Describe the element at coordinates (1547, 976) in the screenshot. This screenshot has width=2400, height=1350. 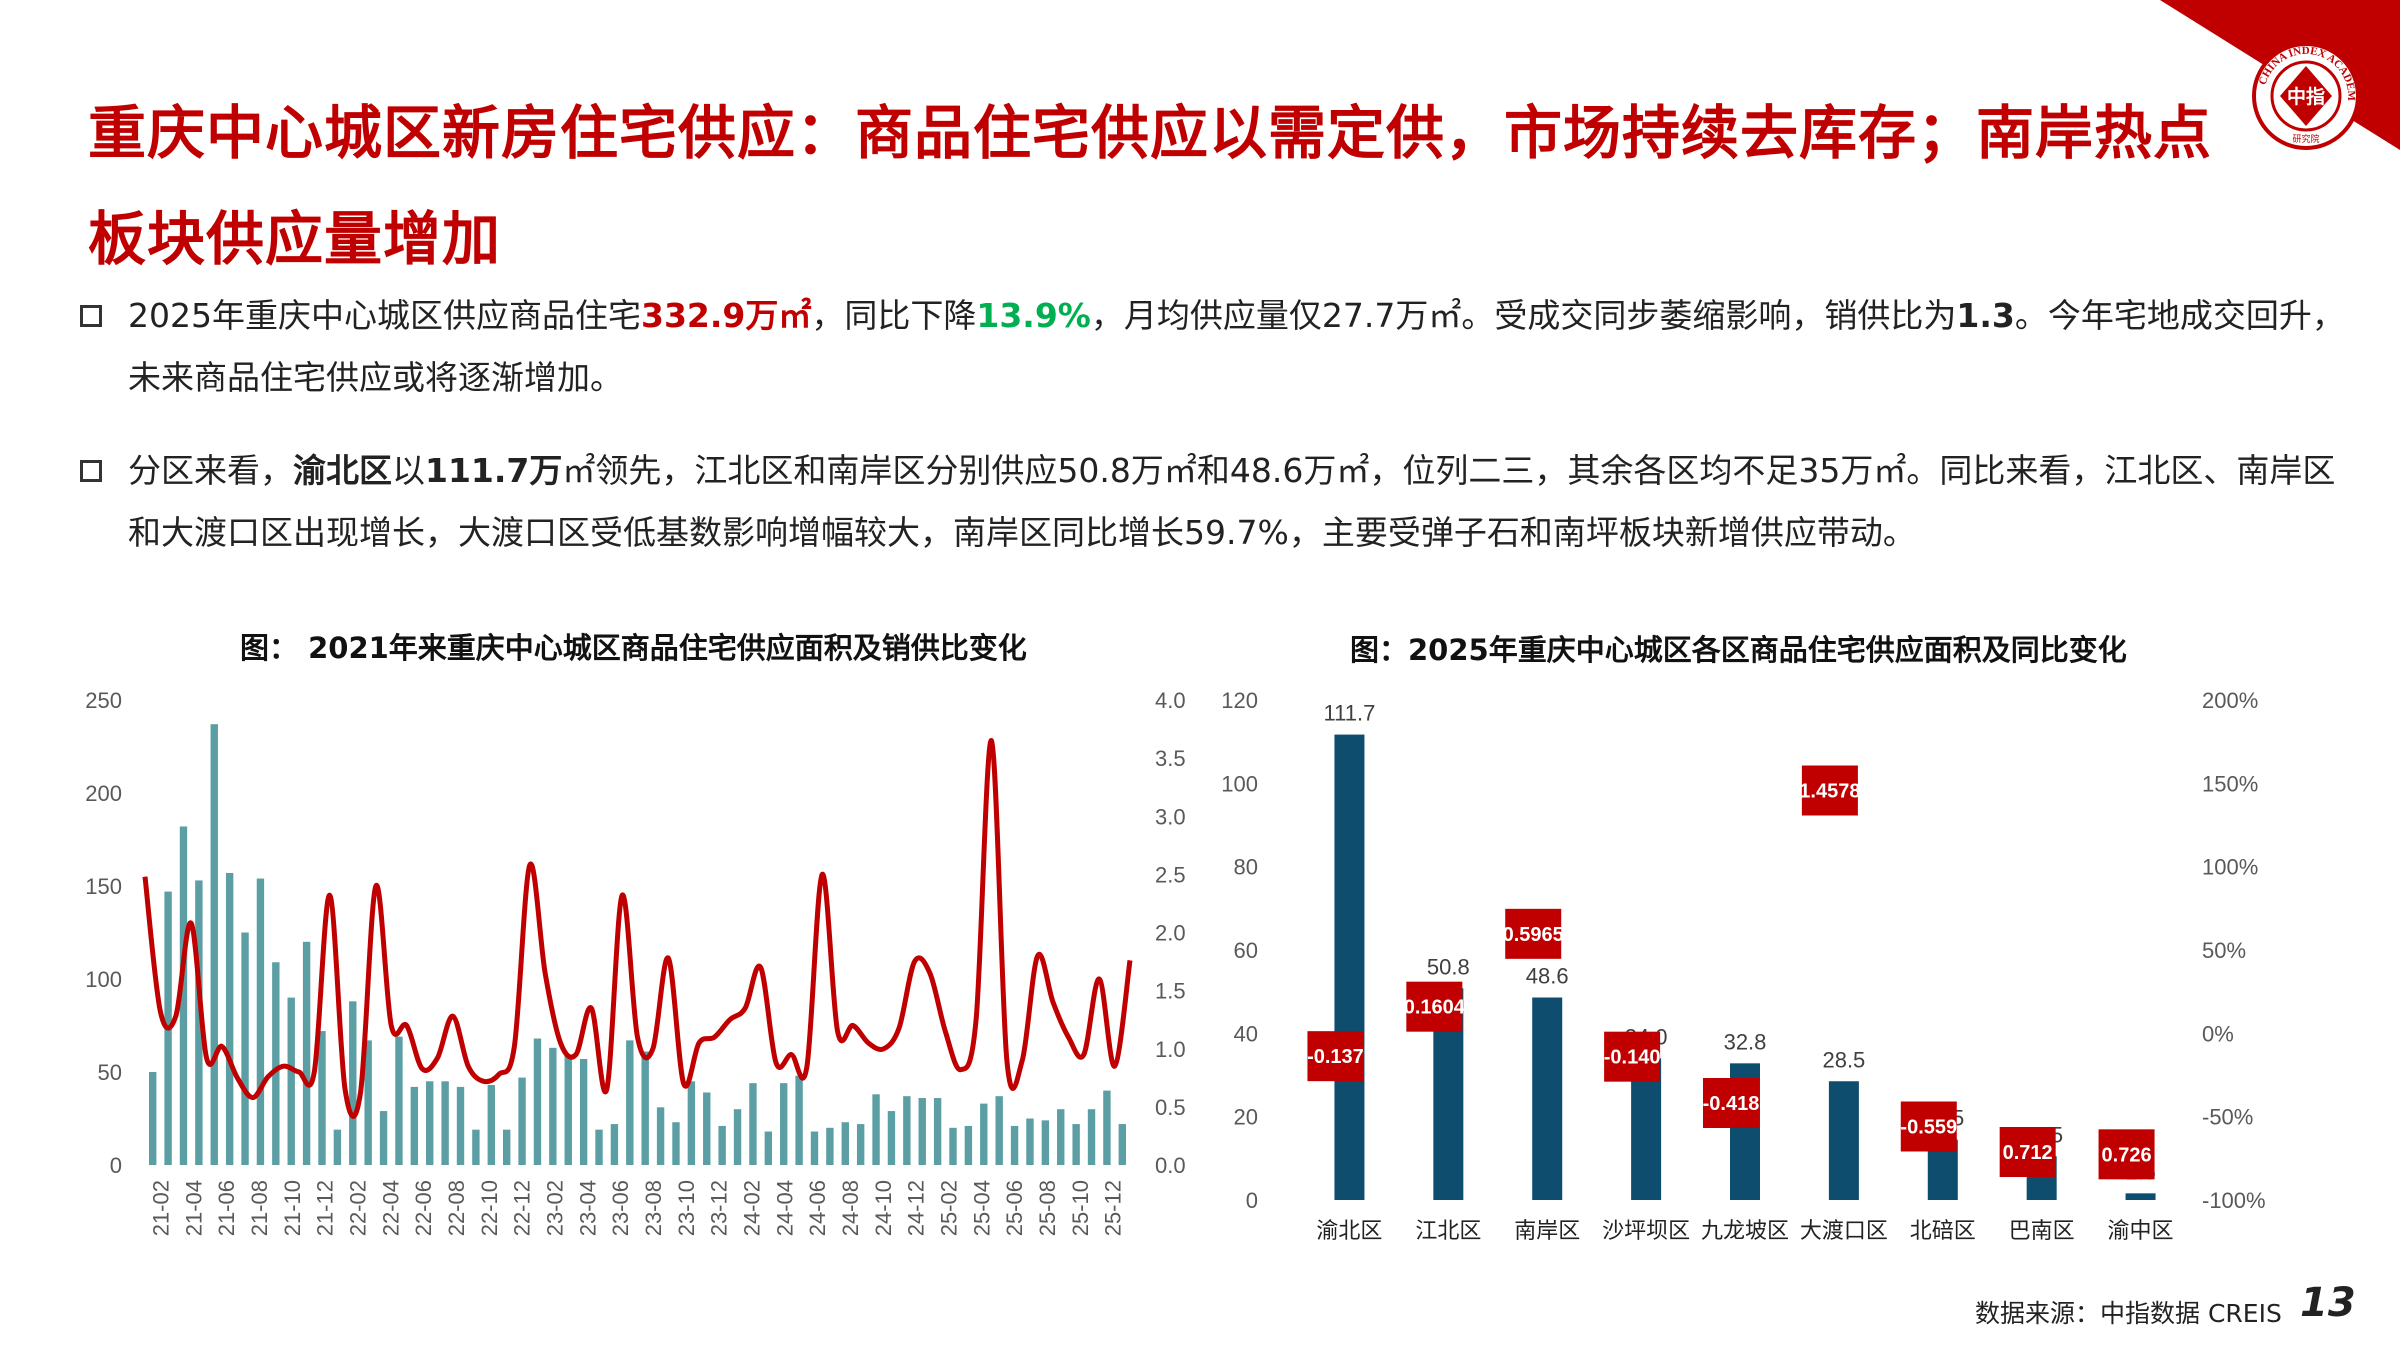
I see `supply-data-label: 48.6` at that location.